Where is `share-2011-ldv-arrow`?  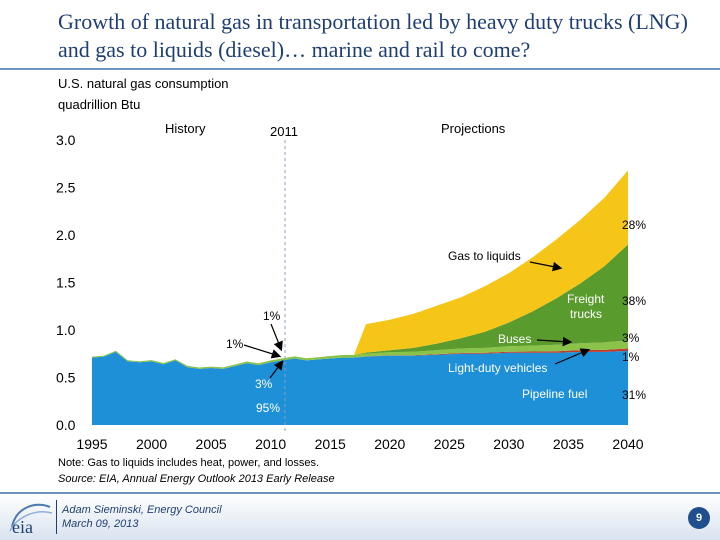 share-2011-ldv-arrow is located at coordinates (276, 369).